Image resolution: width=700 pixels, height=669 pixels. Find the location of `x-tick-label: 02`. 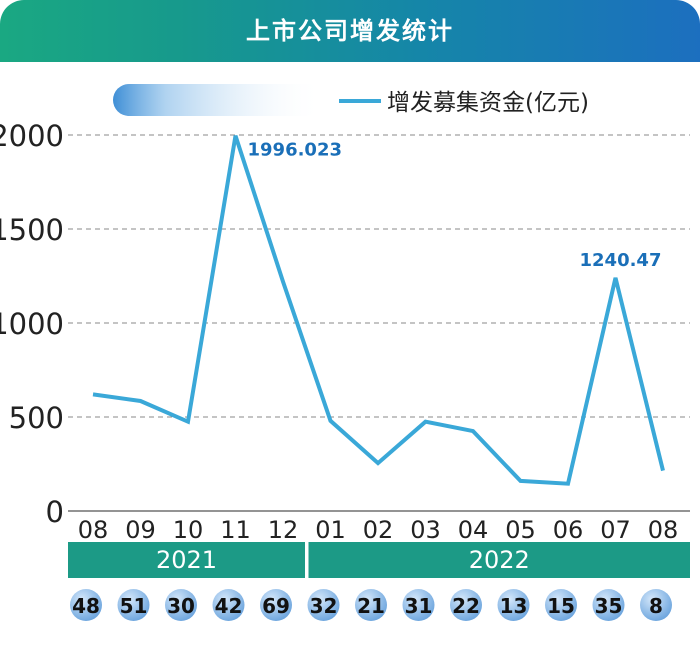

x-tick-label: 02 is located at coordinates (378, 530).